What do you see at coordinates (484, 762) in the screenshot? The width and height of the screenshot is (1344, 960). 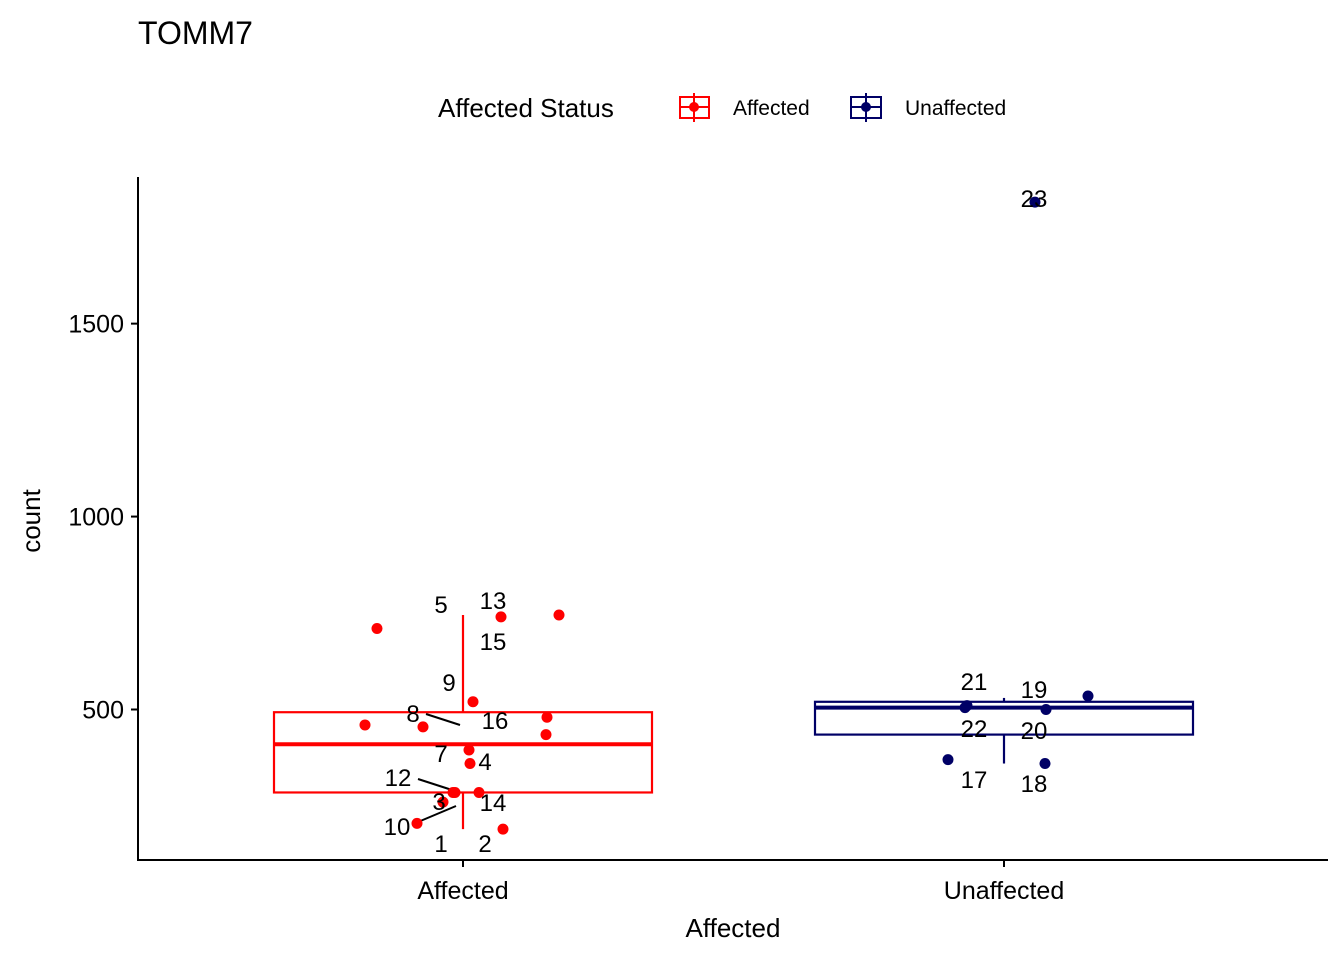 I see `point-label: 4` at bounding box center [484, 762].